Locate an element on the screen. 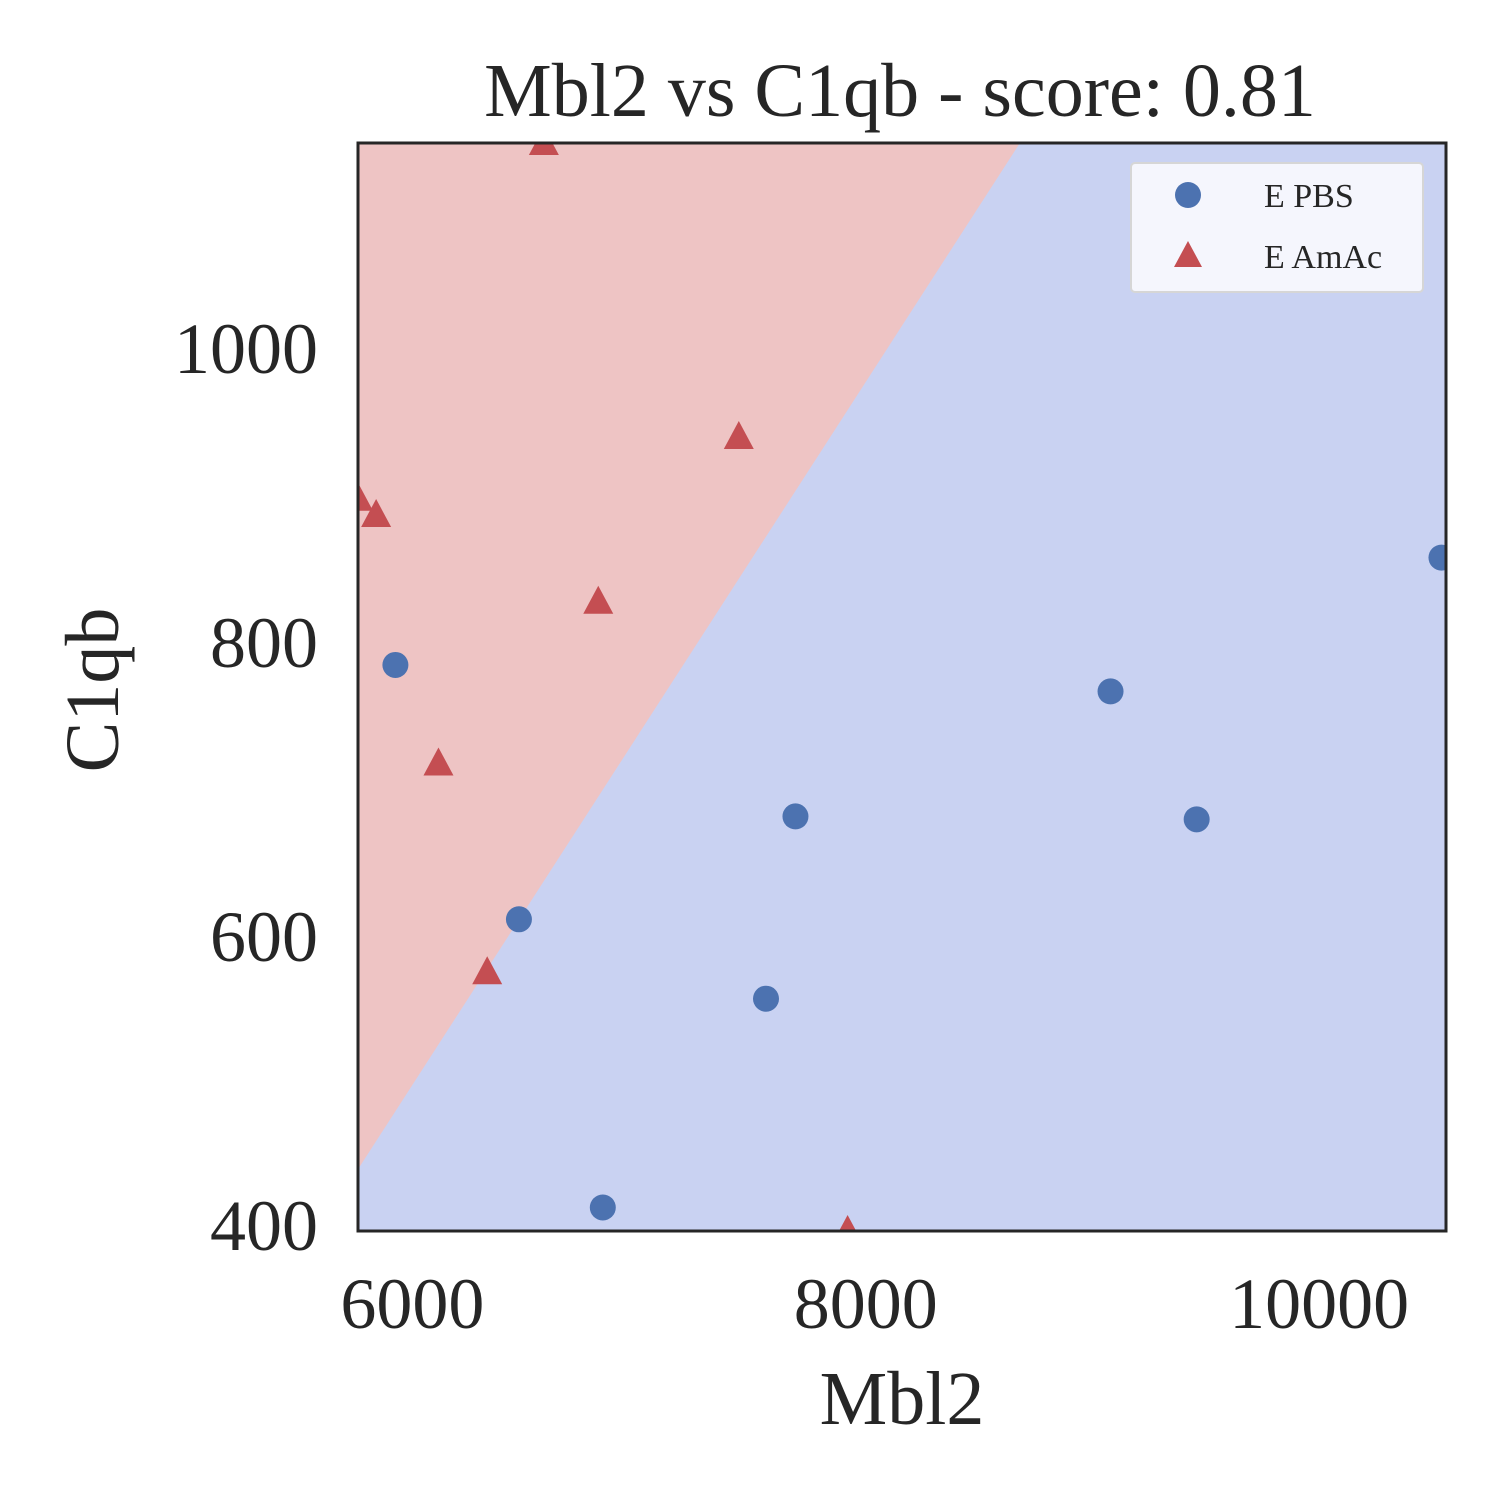 Image resolution: width=1500 pixels, height=1500 pixels. legend-marker-e-amac is located at coordinates (1188, 254).